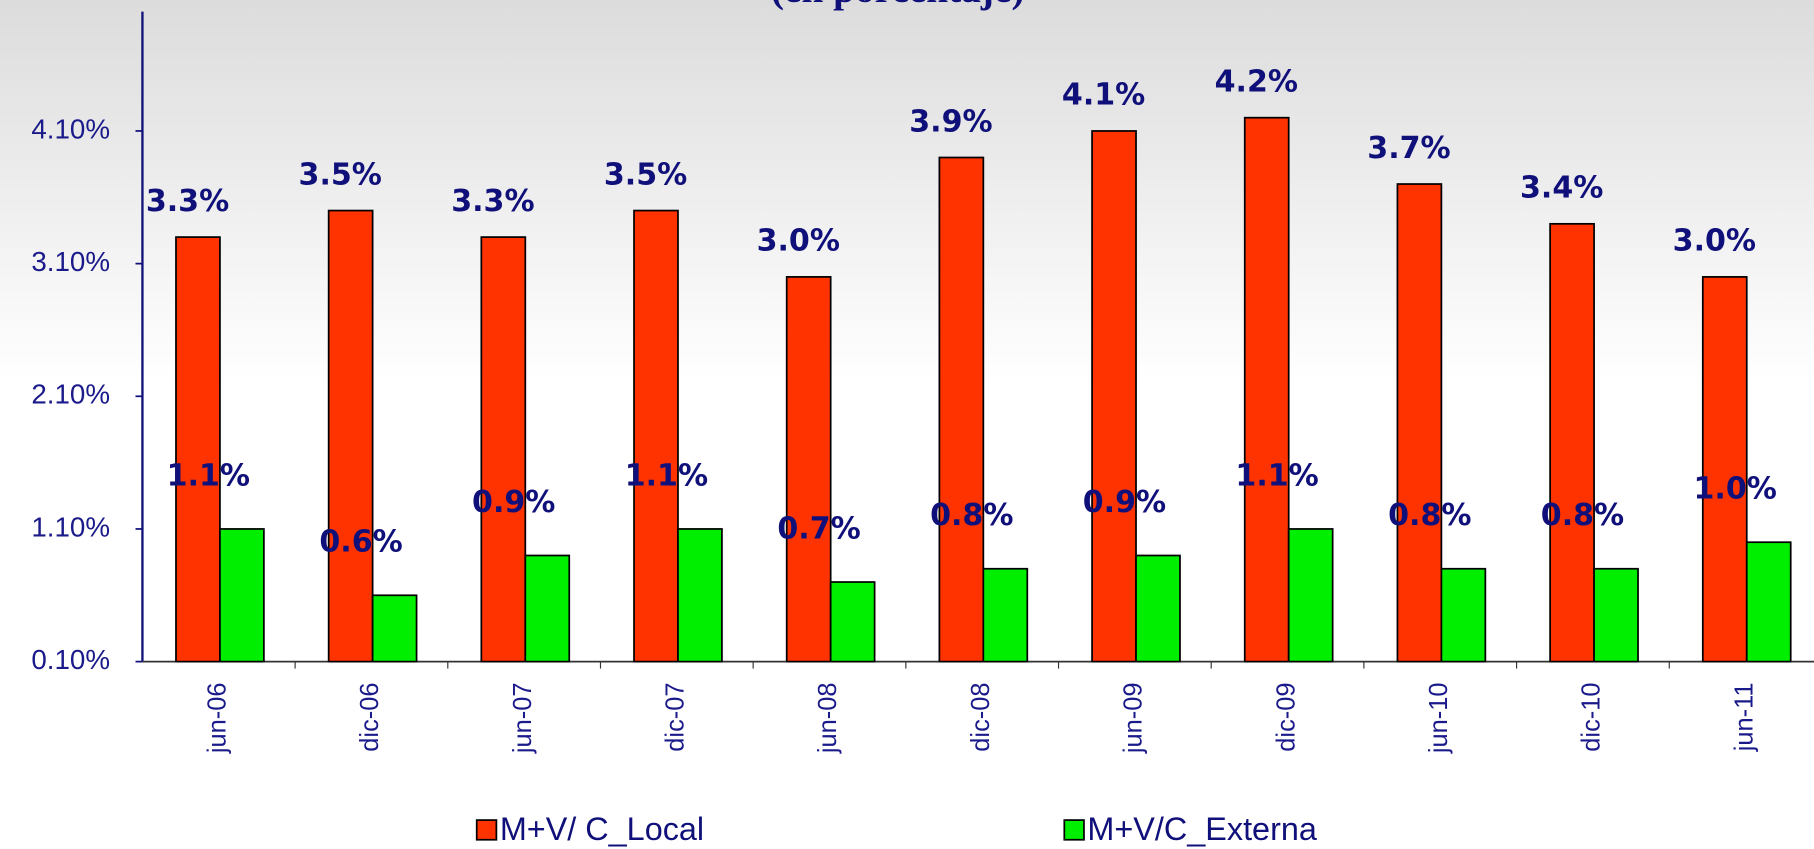 The height and width of the screenshot is (849, 1814). Describe the element at coordinates (70, 261) in the screenshot. I see `y-tick-label: 3.10%` at that location.